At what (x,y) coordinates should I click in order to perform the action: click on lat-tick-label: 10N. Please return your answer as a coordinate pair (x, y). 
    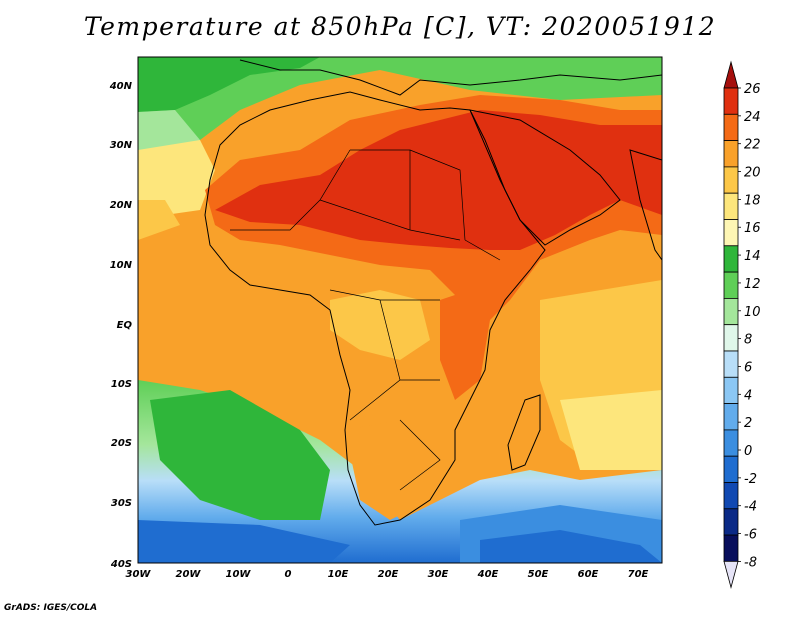
    Looking at the image, I should click on (121, 265).